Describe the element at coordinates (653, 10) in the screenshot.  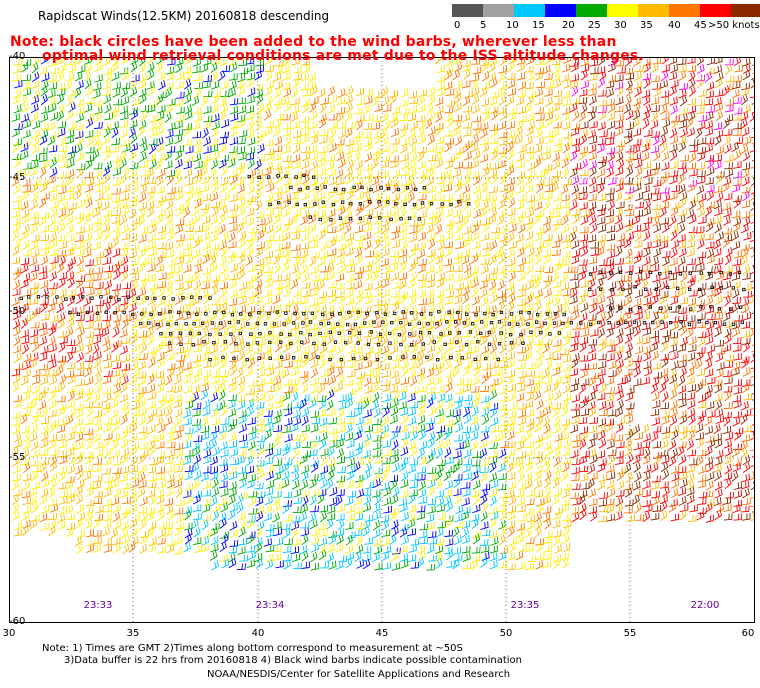
I see `legend-swatch` at that location.